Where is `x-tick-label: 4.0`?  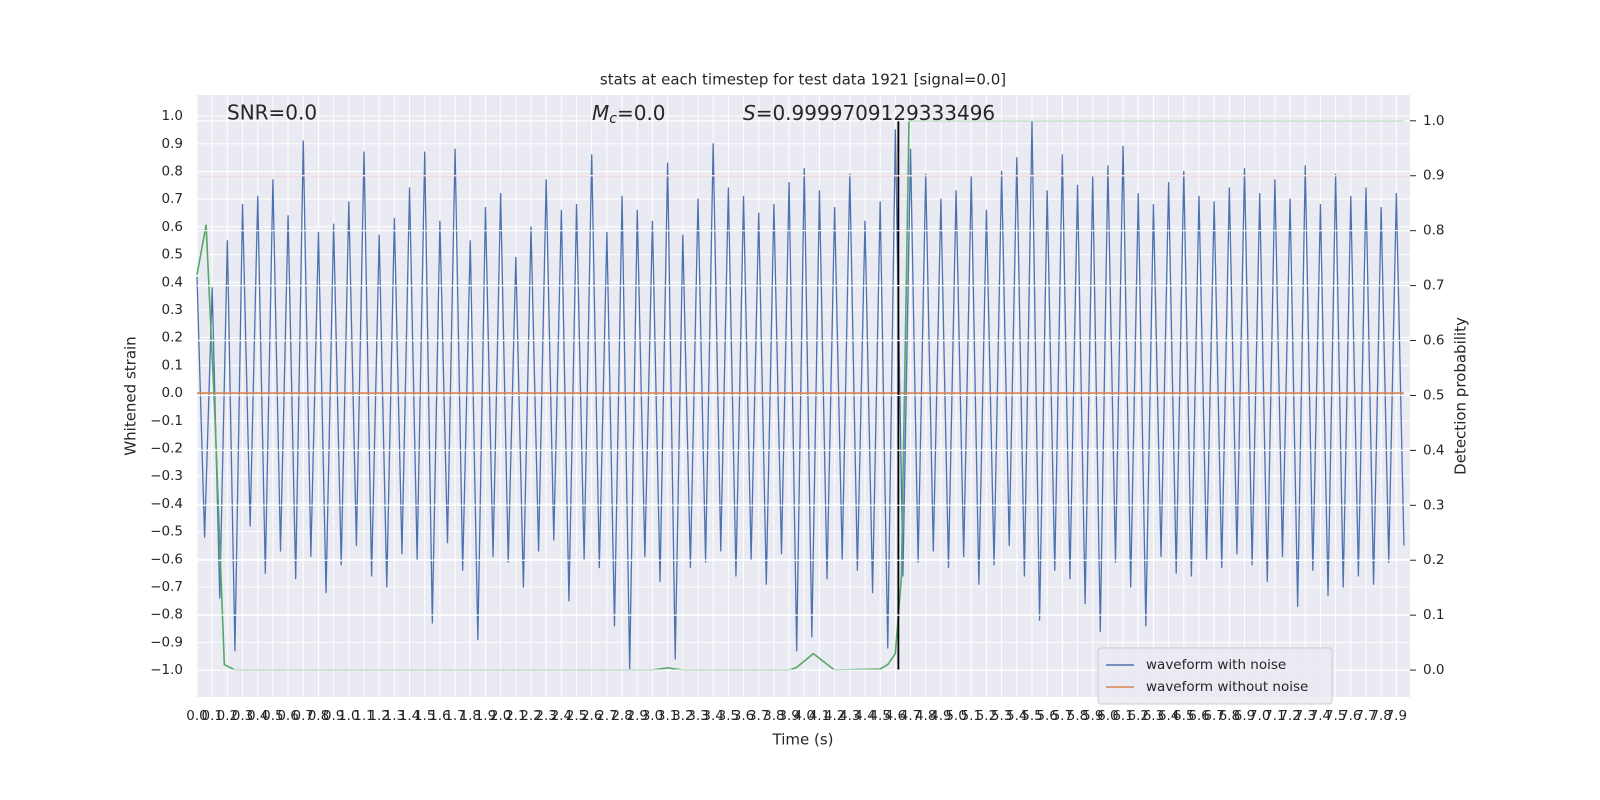 x-tick-label: 4.0 is located at coordinates (804, 716).